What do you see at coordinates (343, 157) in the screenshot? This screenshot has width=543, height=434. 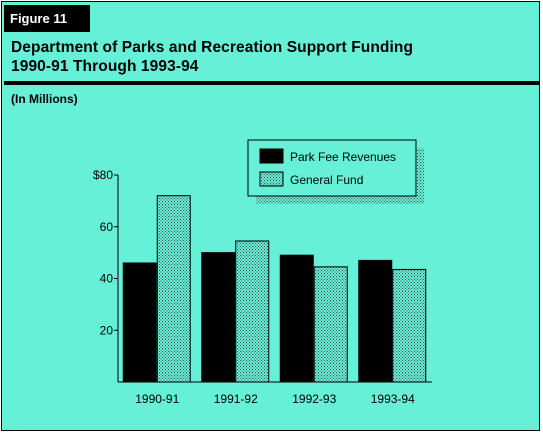 I see `legend-label: Park Fee Revenues` at bounding box center [343, 157].